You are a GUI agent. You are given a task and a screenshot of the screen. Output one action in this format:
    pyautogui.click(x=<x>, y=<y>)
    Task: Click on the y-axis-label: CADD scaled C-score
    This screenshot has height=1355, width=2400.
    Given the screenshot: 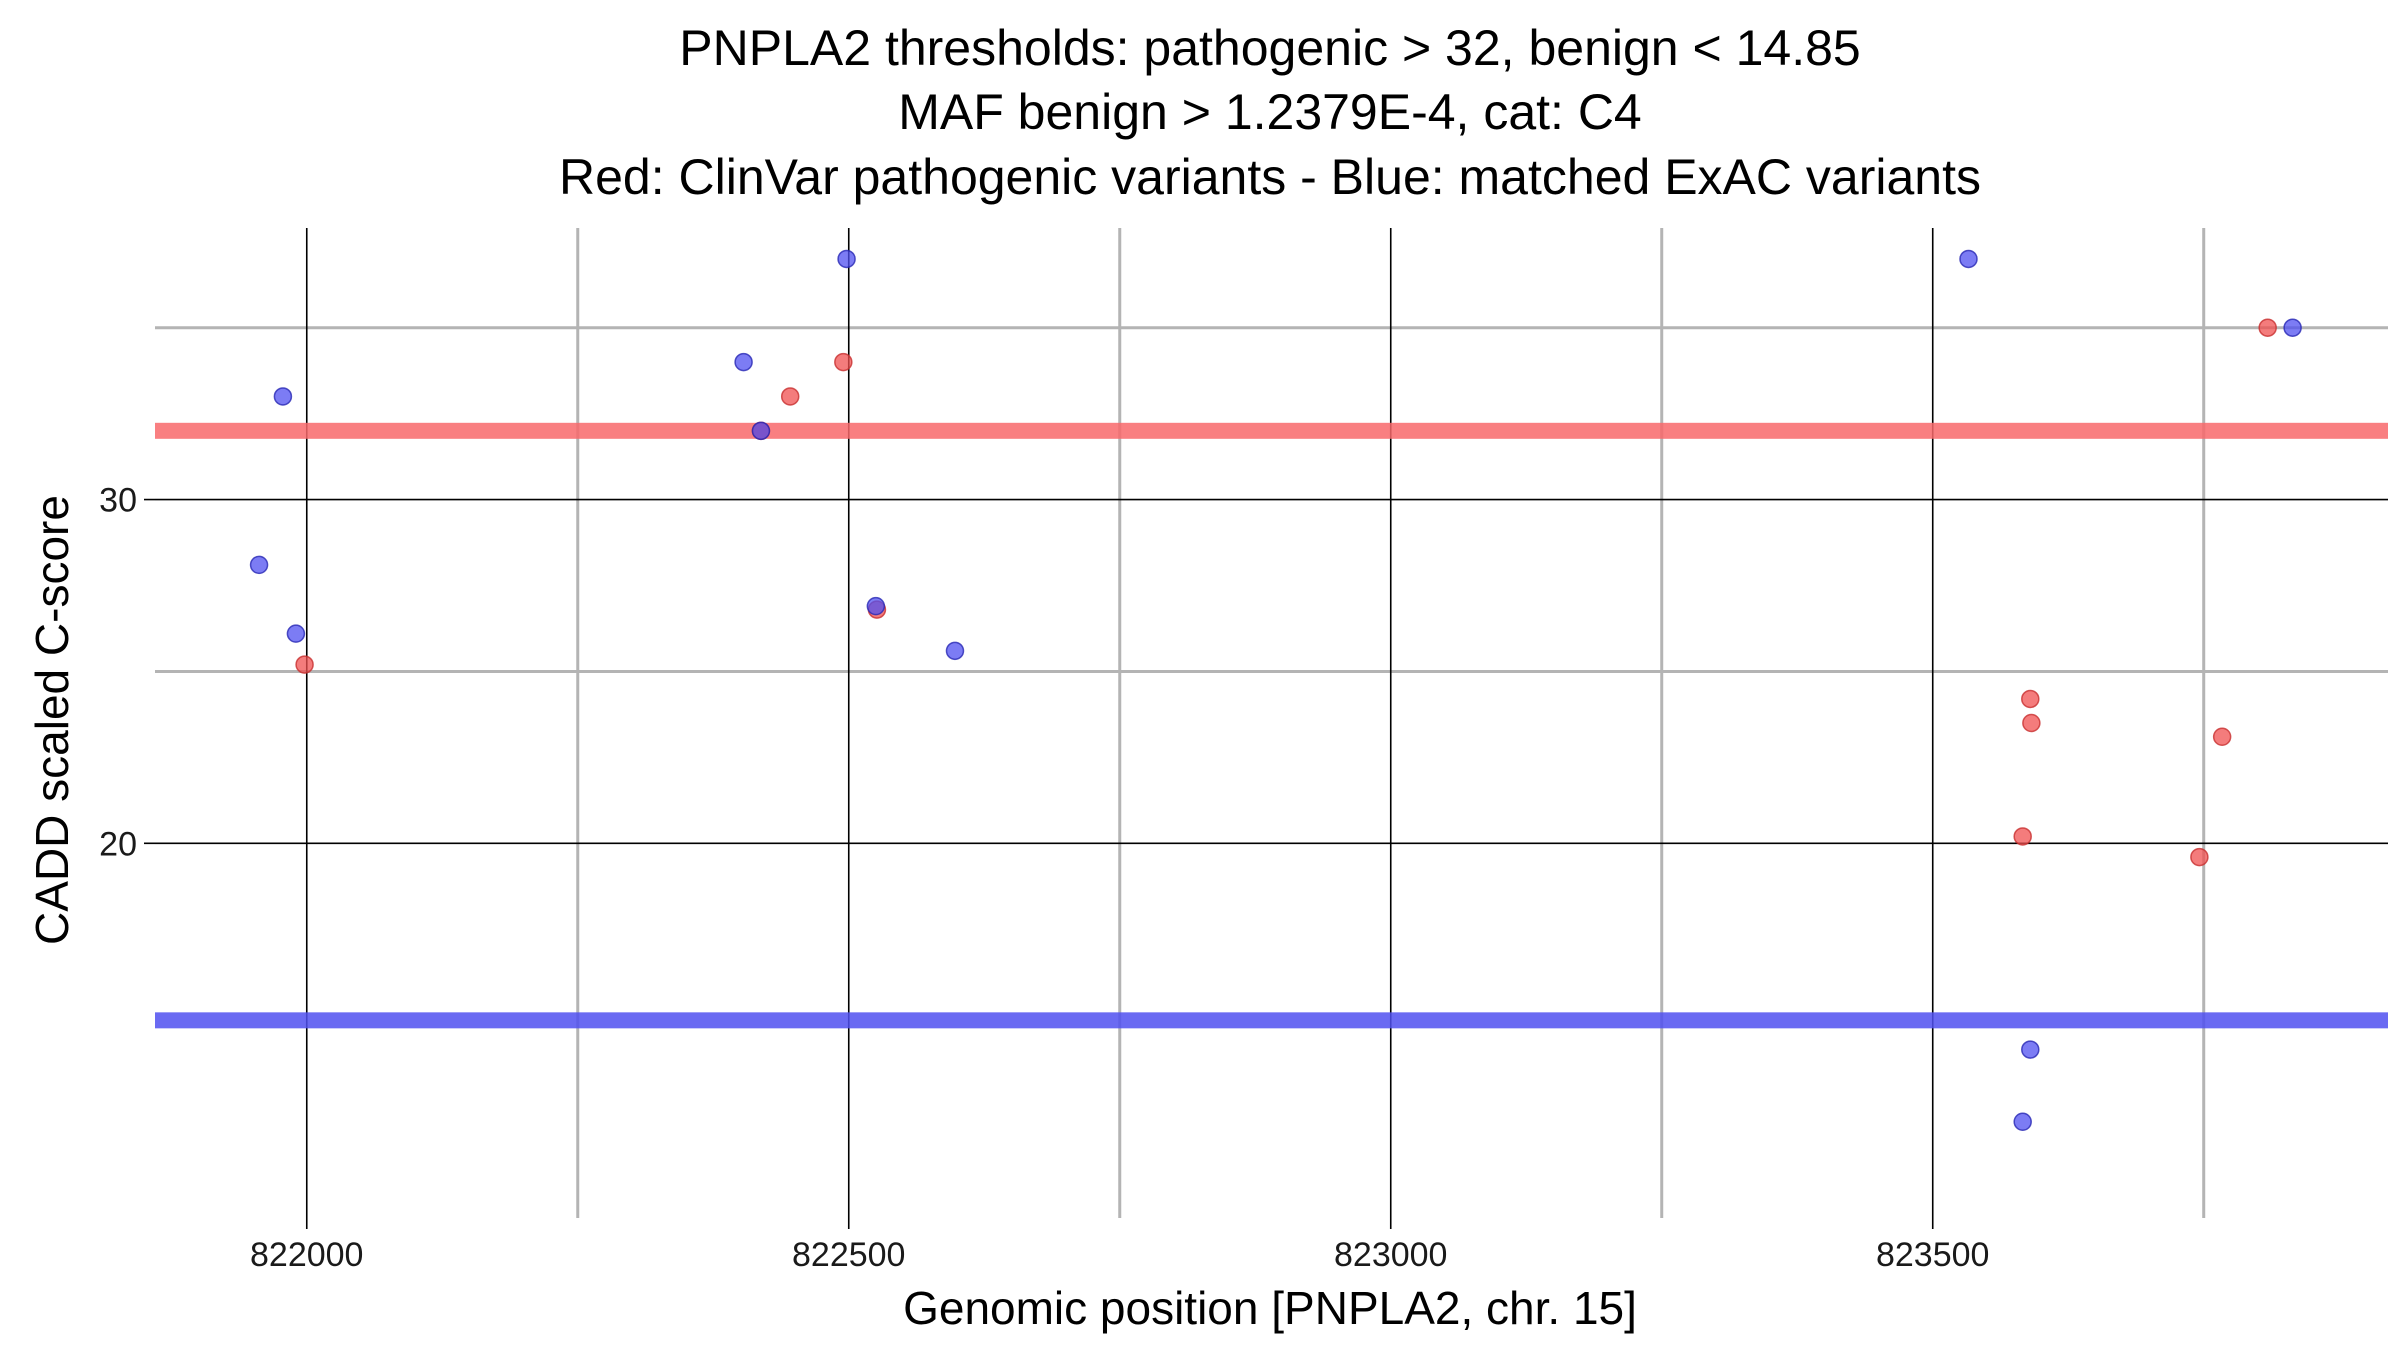 What is the action you would take?
    pyautogui.click(x=52, y=720)
    